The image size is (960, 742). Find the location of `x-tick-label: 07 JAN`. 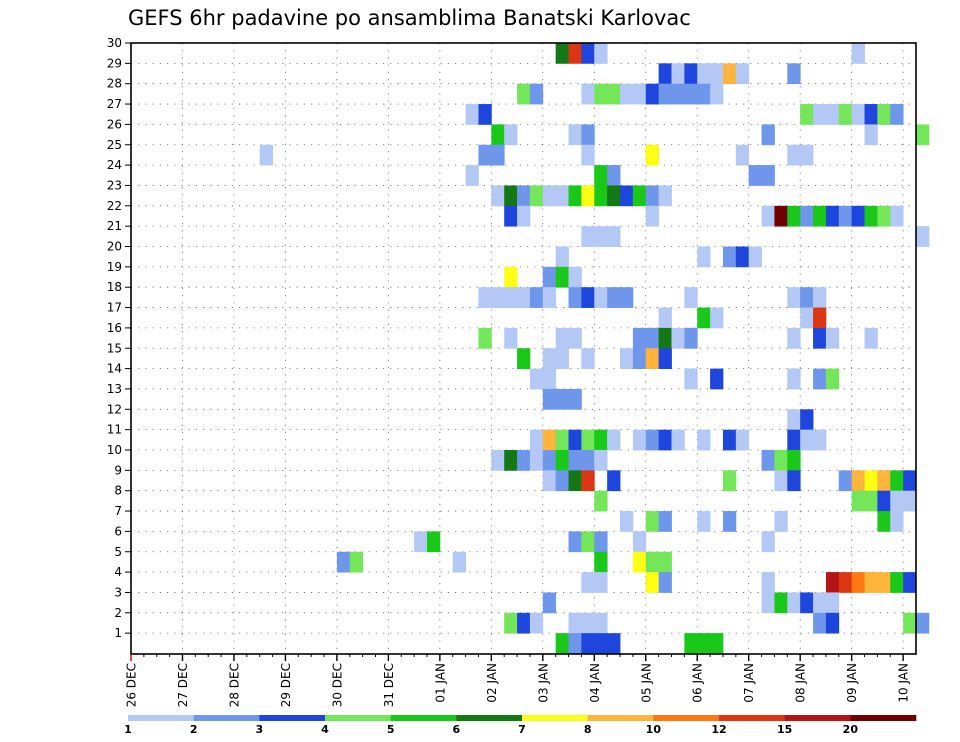

x-tick-label: 07 JAN is located at coordinates (749, 683).